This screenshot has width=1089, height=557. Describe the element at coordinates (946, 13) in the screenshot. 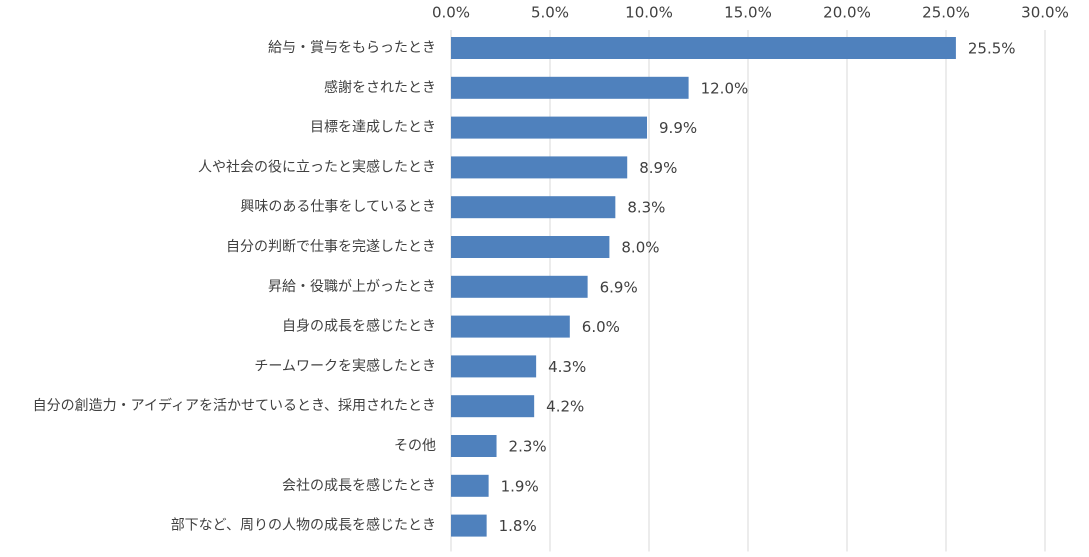

I see `x-tick-label: 25.0%` at that location.